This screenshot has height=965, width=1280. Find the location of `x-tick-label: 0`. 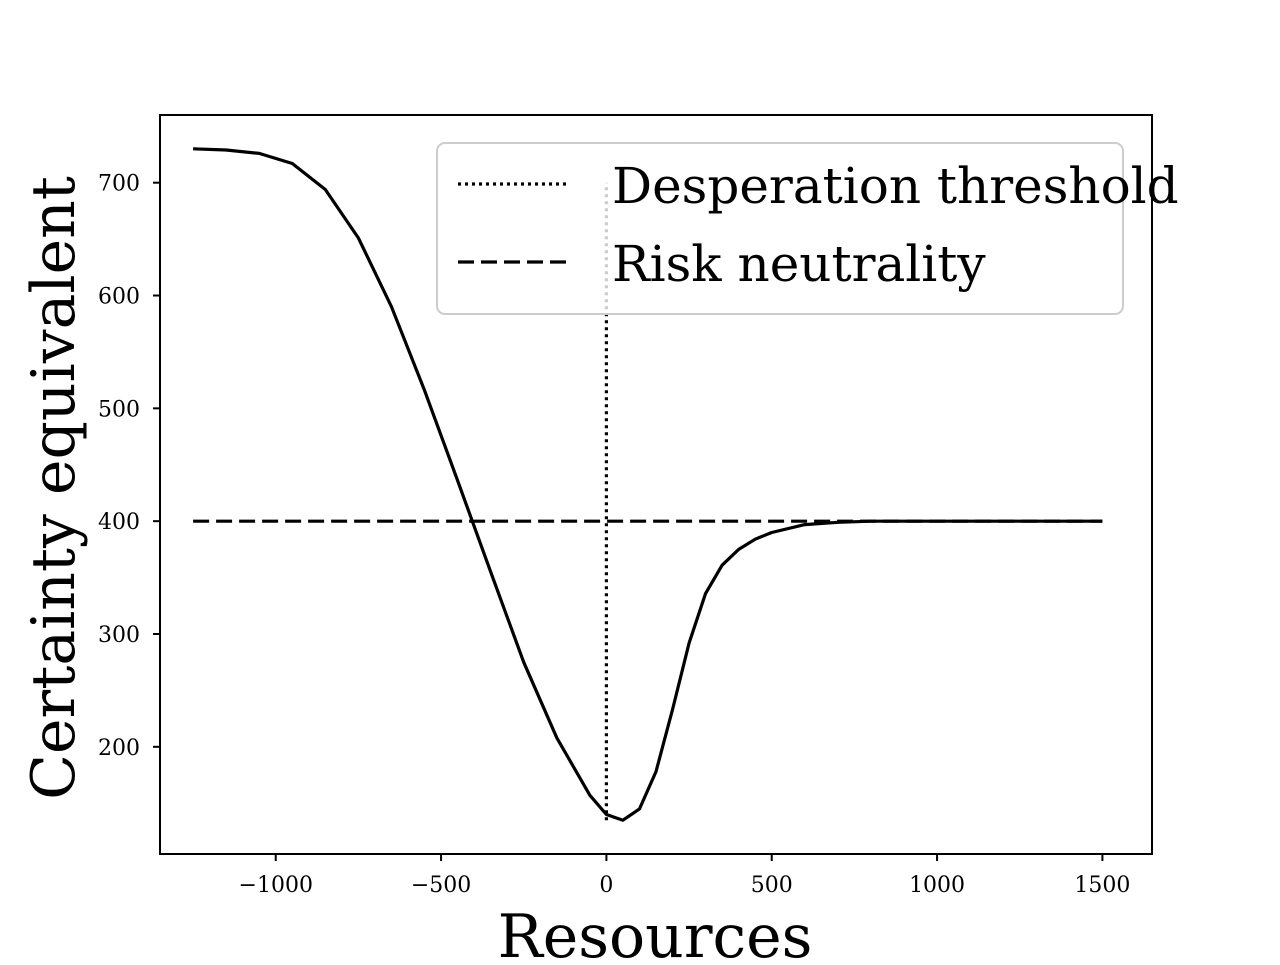

x-tick-label: 0 is located at coordinates (606, 885).